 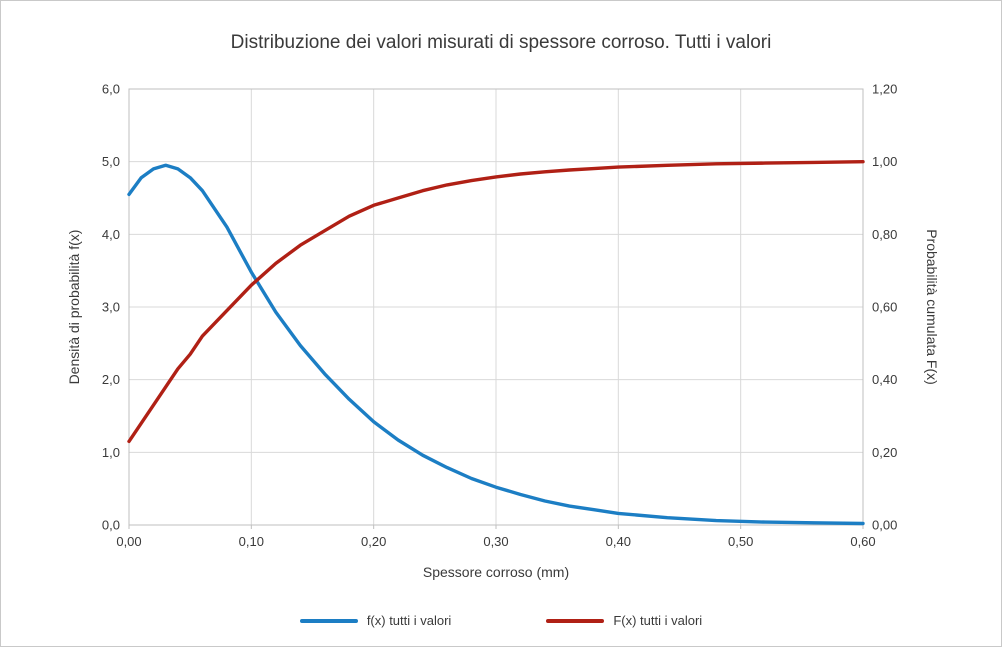 I want to click on x-axis-tick-label: 0,60, so click(x=862, y=541).